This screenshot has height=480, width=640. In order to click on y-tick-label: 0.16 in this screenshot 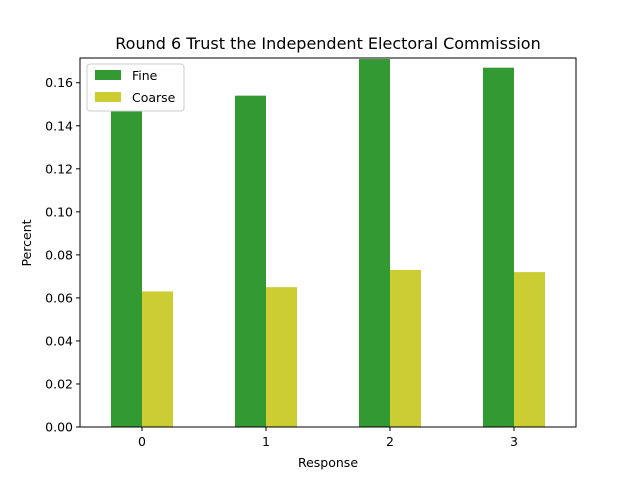, I will do `click(59, 82)`.